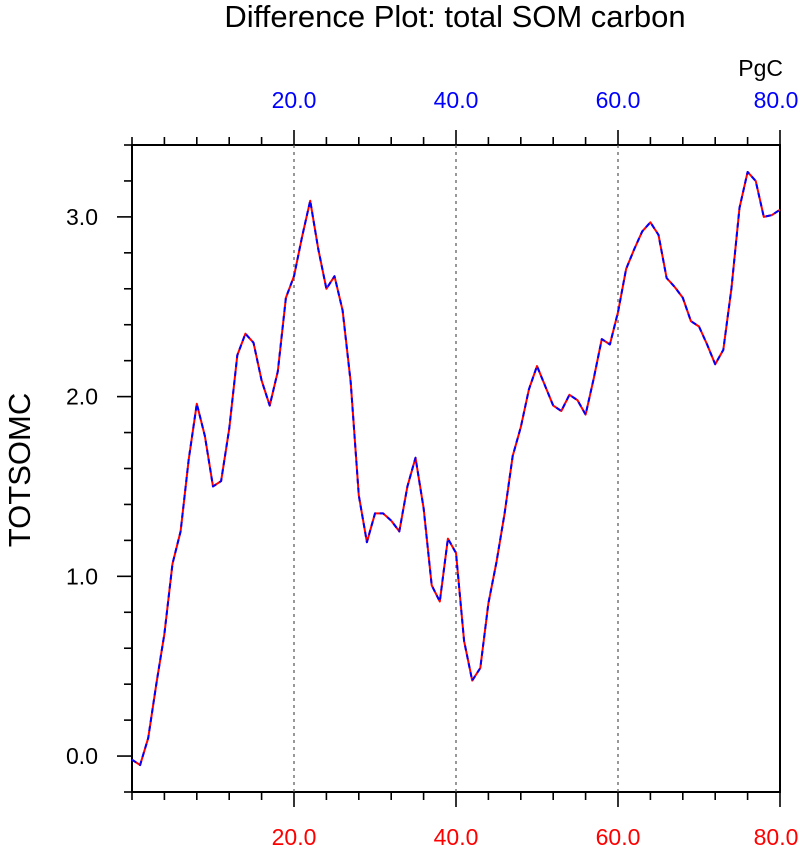 The height and width of the screenshot is (853, 808). Describe the element at coordinates (456, 837) in the screenshot. I see `x-tick-label-bottom: 40.0` at that location.